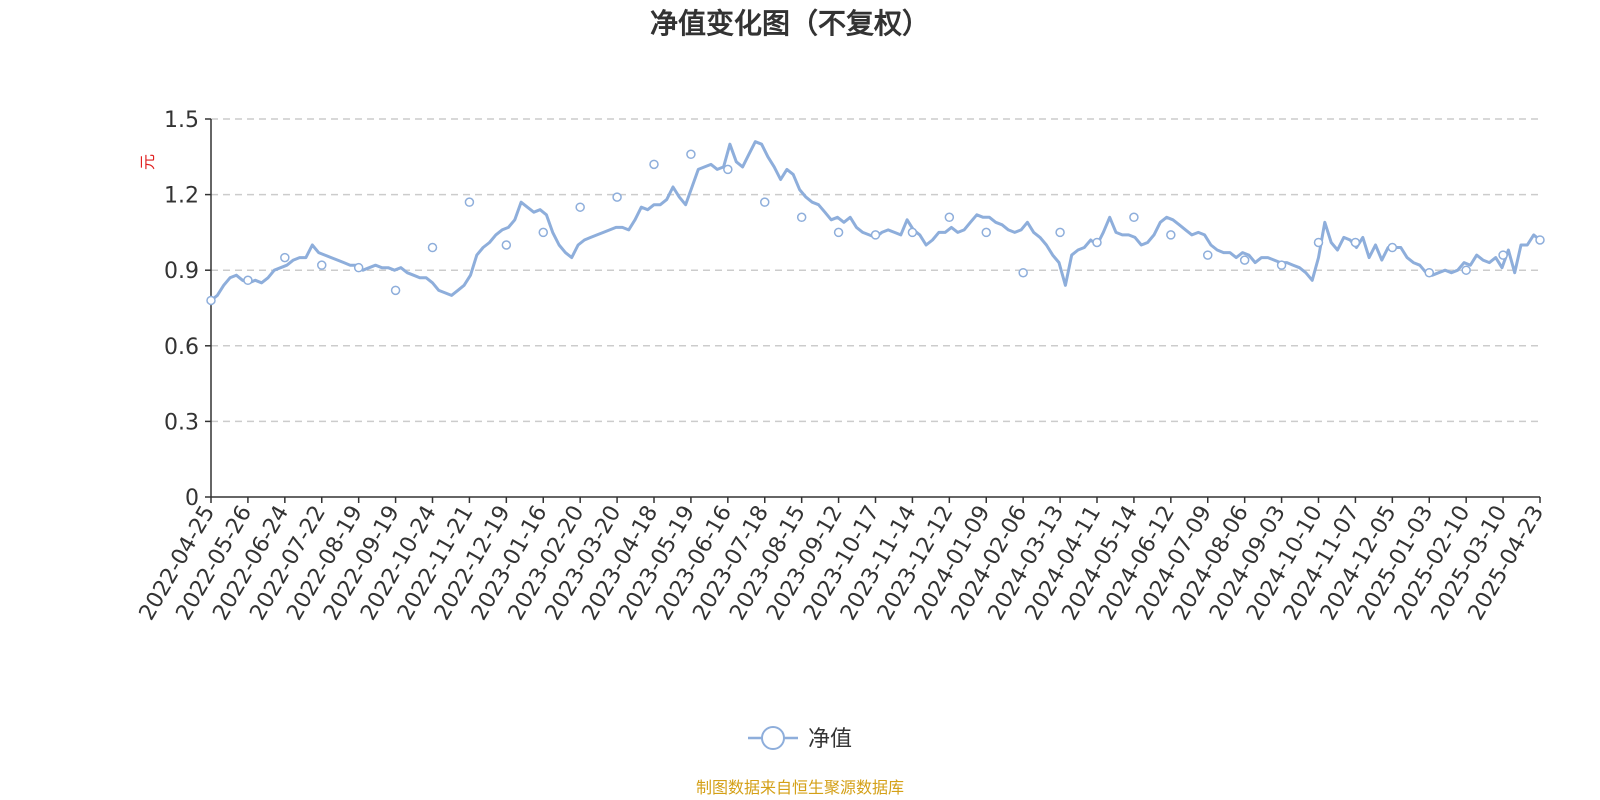 The width and height of the screenshot is (1600, 800). What do you see at coordinates (181, 422) in the screenshot?
I see `y-tick-label: 0.3` at bounding box center [181, 422].